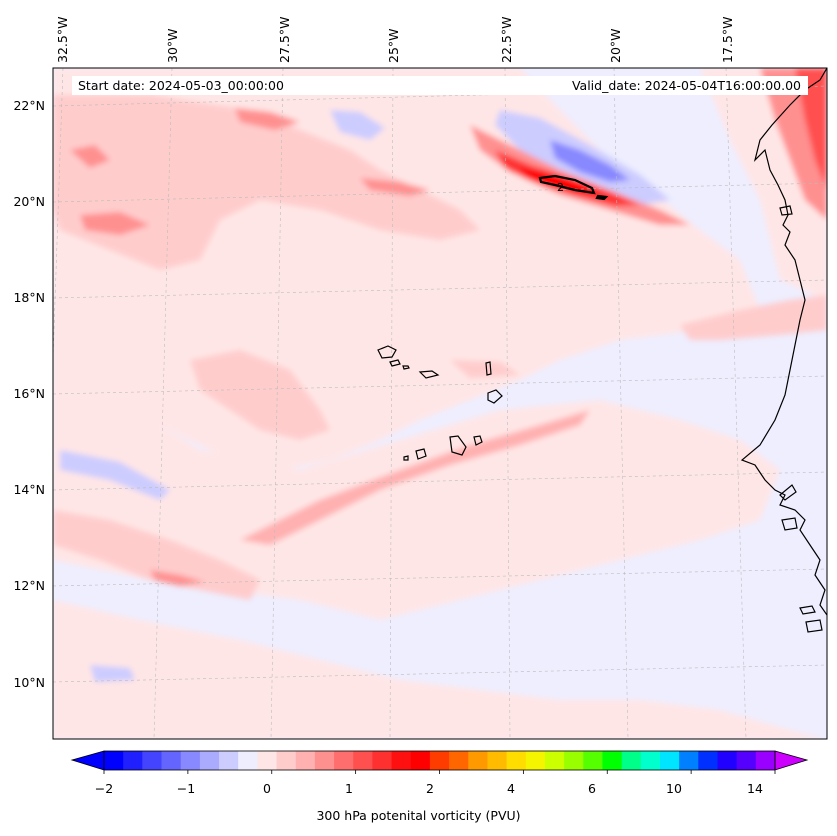 Image resolution: width=837 pixels, height=836 pixels. Describe the element at coordinates (115, 475) in the screenshot. I see `pv-negative-southwest` at that location.